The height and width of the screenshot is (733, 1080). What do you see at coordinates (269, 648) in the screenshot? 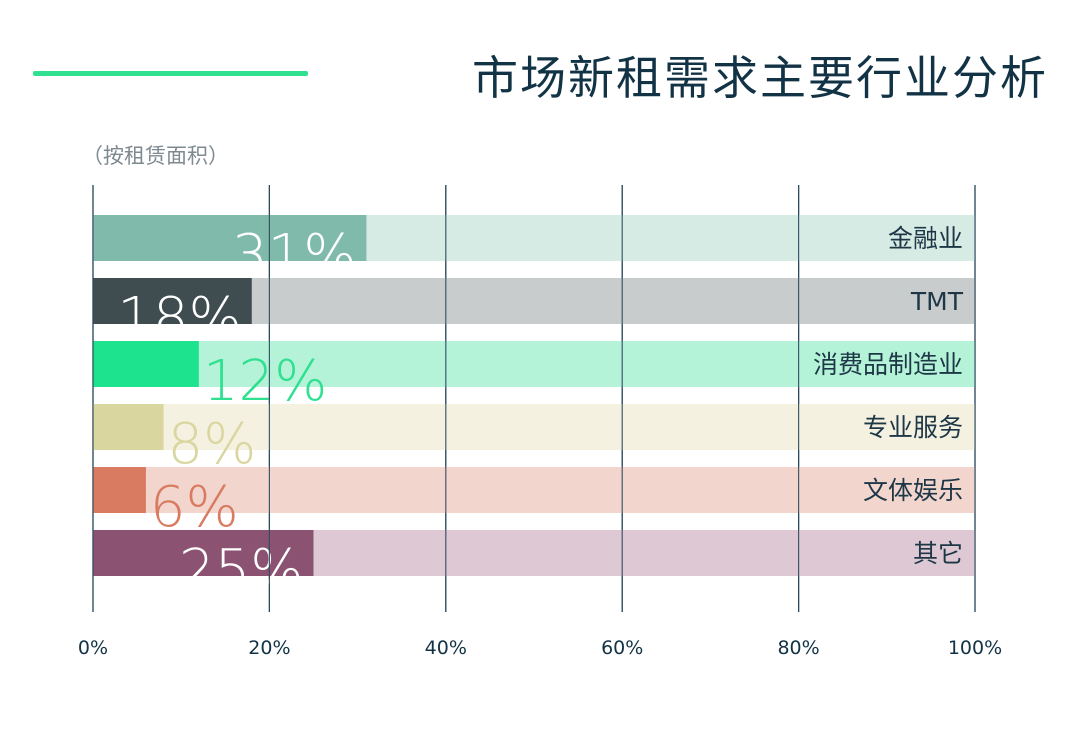
I see `x-tick-label: 20%` at bounding box center [269, 648].